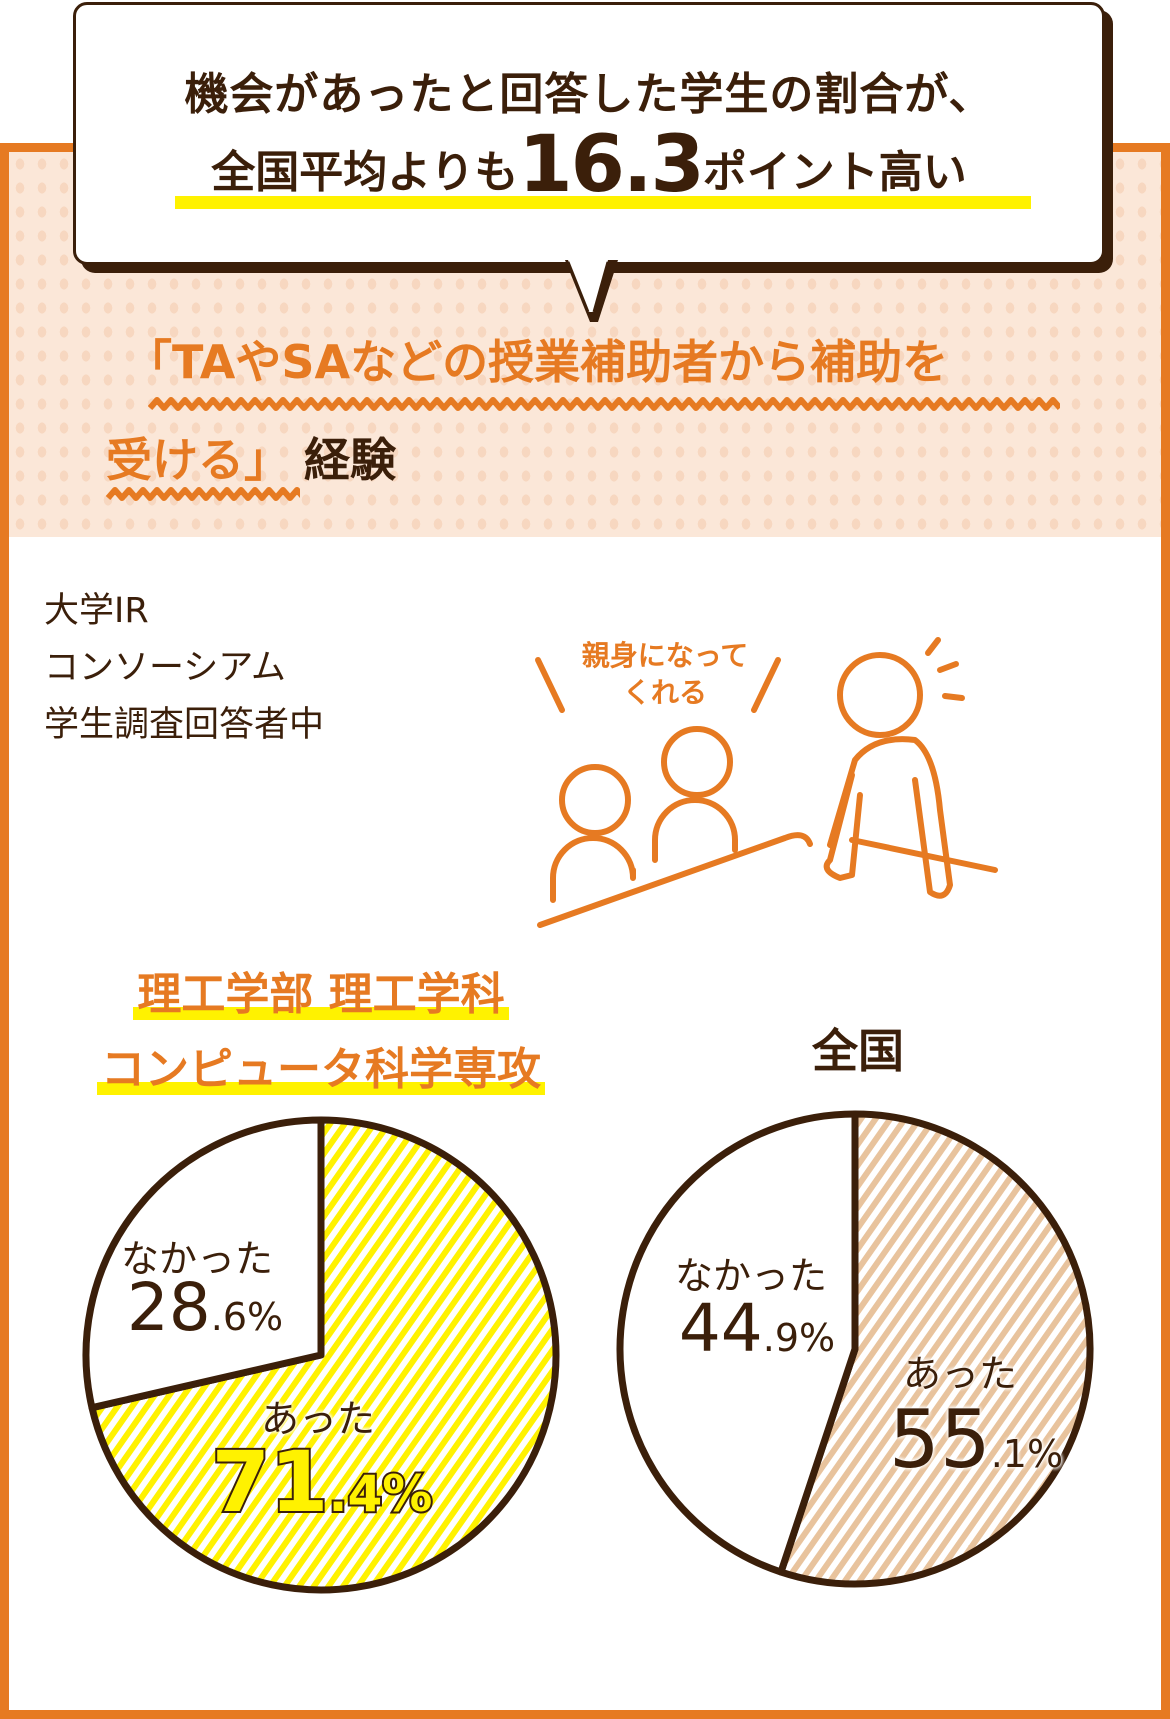 Image resolution: width=1170 pixels, height=1719 pixels. I want to click on topic-line2: 受ける」 経験, so click(251, 457).